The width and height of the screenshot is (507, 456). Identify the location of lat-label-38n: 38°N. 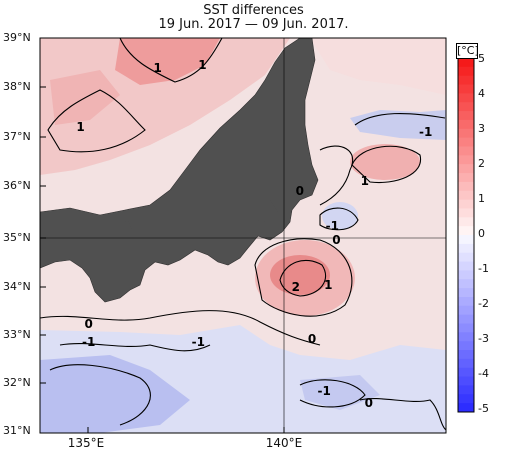
(17, 86).